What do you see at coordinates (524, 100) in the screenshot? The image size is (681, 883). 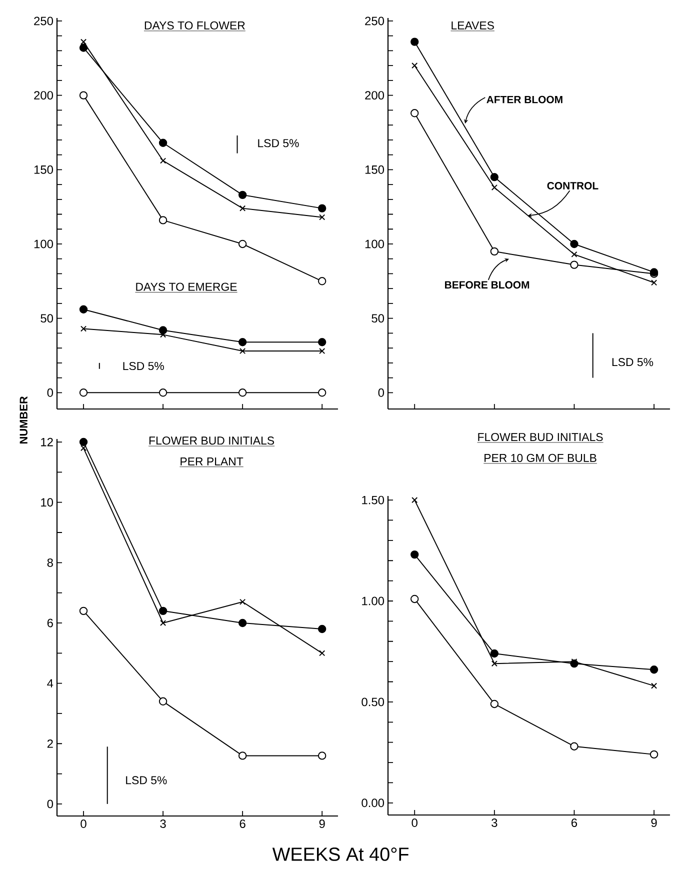 I see `annotation: AFTER BLOOM` at bounding box center [524, 100].